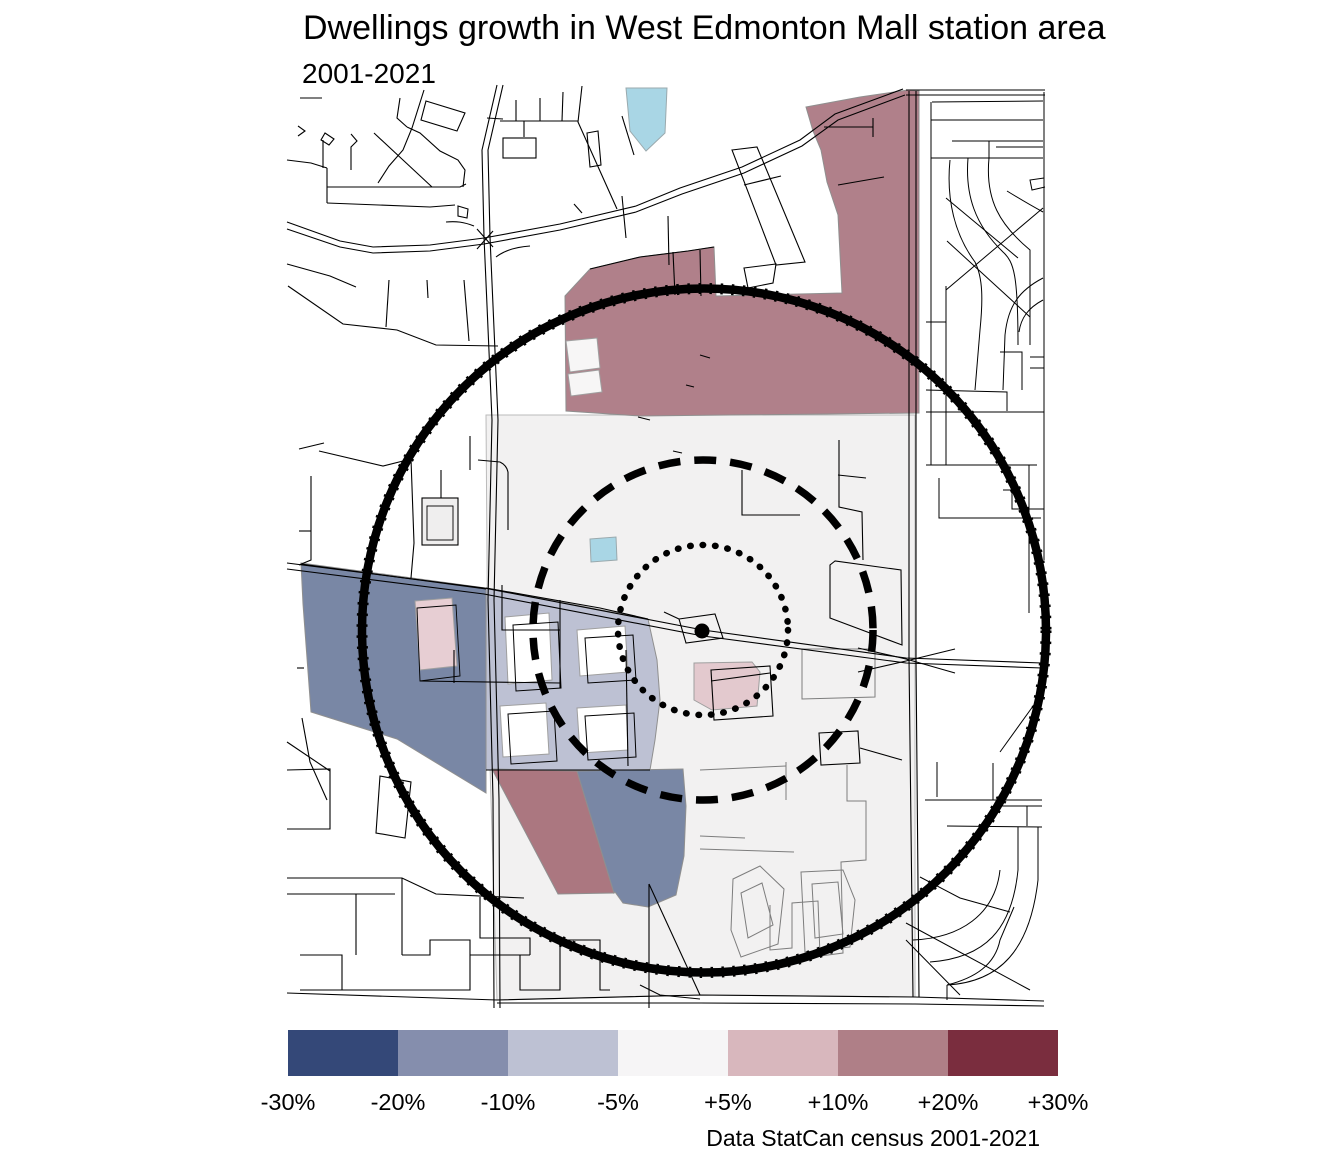 The width and height of the screenshot is (1344, 1152). What do you see at coordinates (508, 1102) in the screenshot?
I see `svg-text: -10%` at bounding box center [508, 1102].